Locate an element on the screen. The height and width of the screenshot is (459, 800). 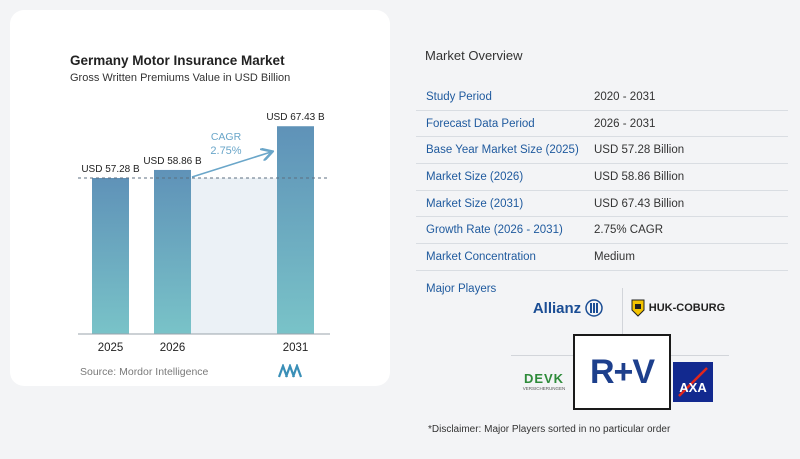
overview-label: Forecast Data Period is located at coordinates (480, 123).